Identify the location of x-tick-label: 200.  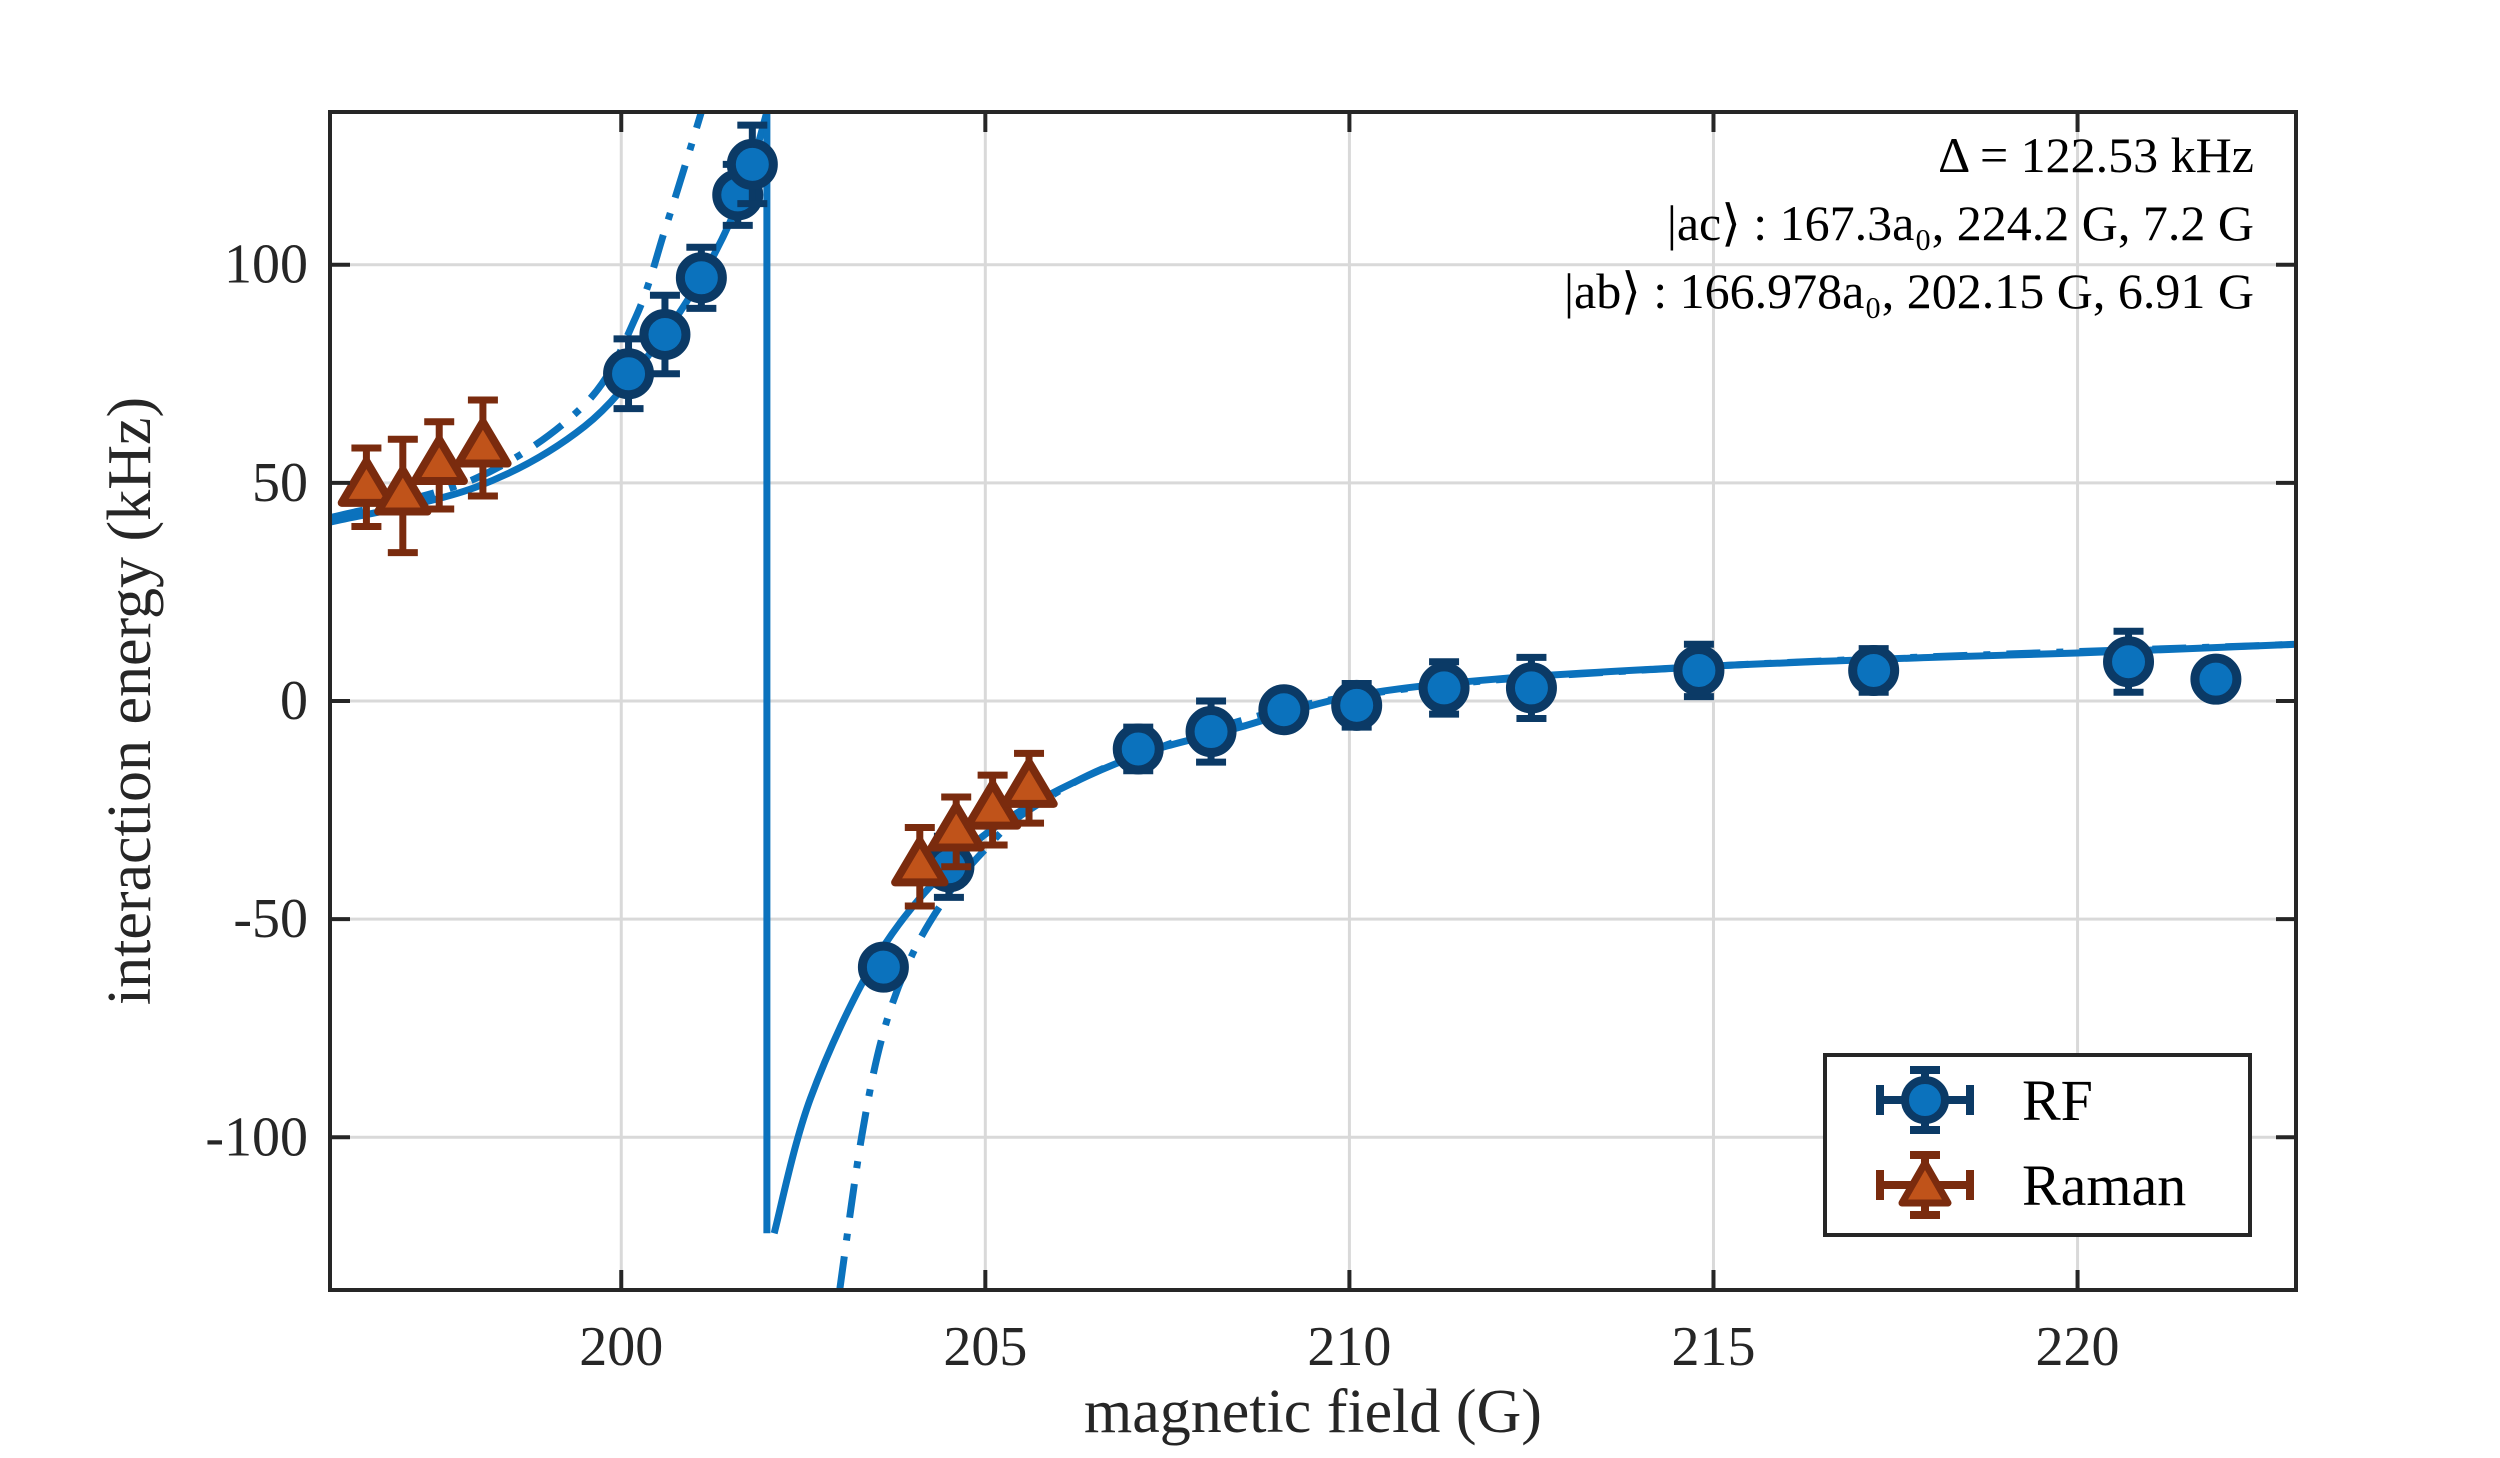
(621, 1347).